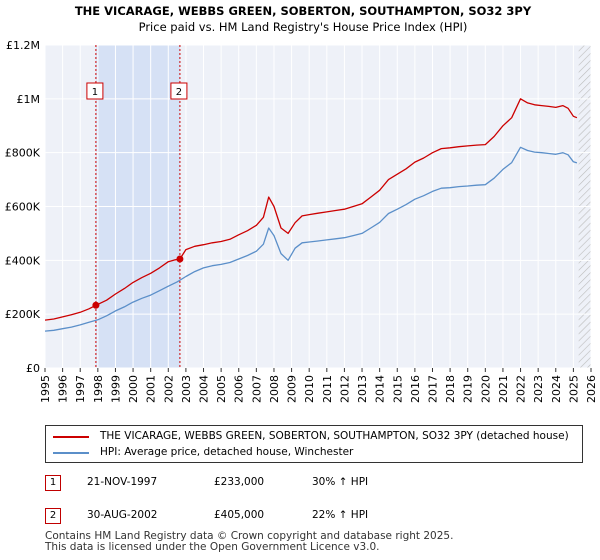  I want to click on x-tick-label: 2018, so click(450, 389).